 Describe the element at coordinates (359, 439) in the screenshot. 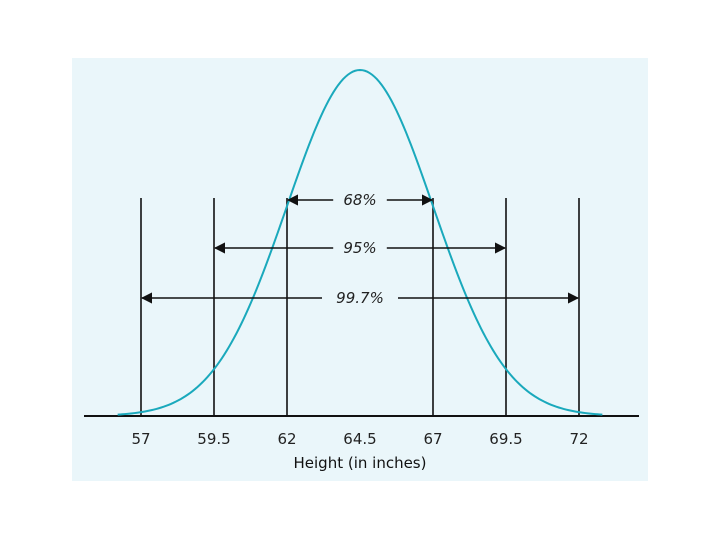

I see `x-tick-label: 64.5` at that location.